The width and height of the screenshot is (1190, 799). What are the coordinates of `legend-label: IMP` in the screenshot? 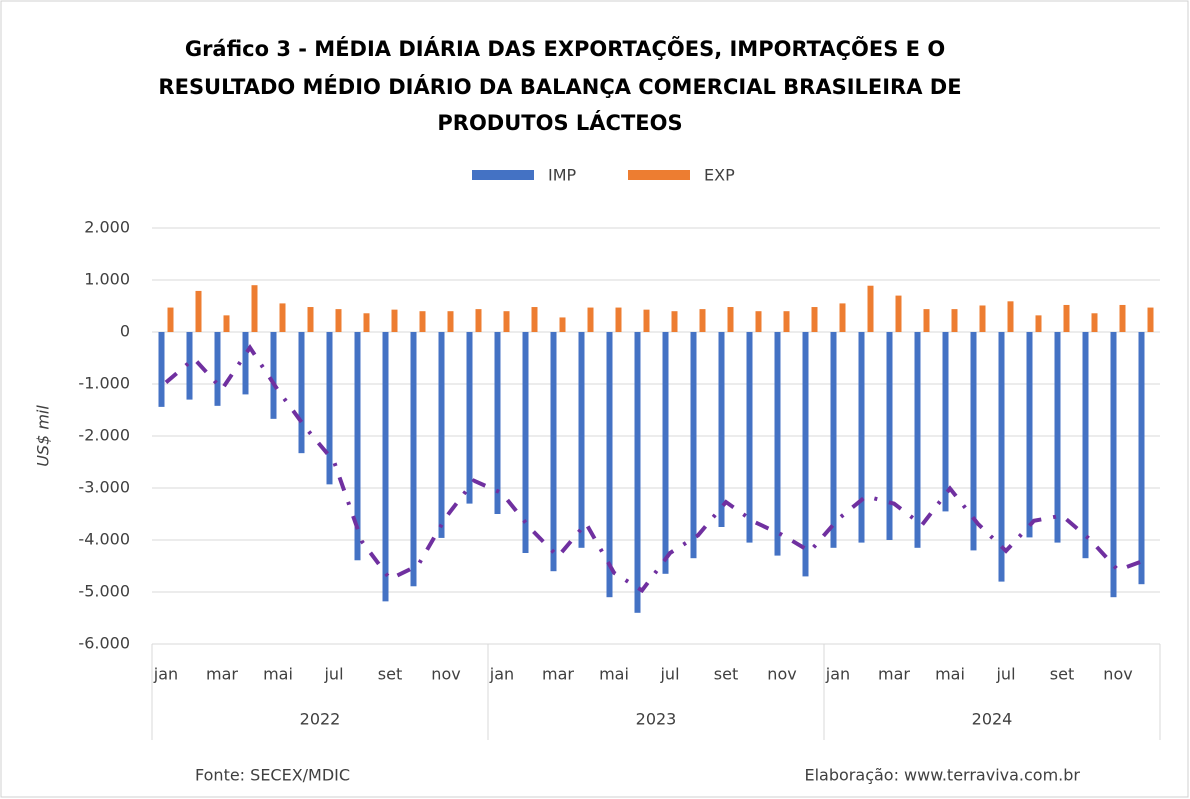 It's located at (562, 175).